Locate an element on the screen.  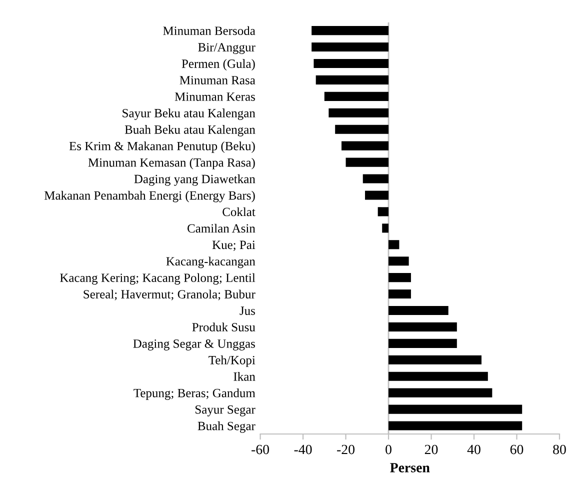
y-tick-label: Es Krim & Makanan Penutup (Beku) is located at coordinates (162, 147).